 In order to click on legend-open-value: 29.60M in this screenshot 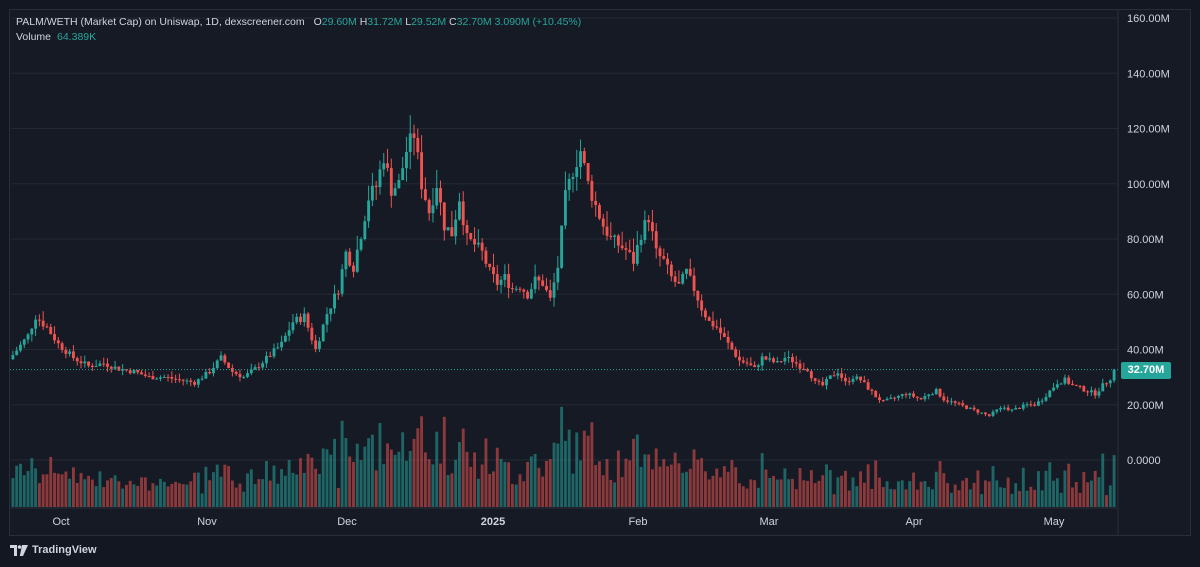, I will do `click(339, 22)`.